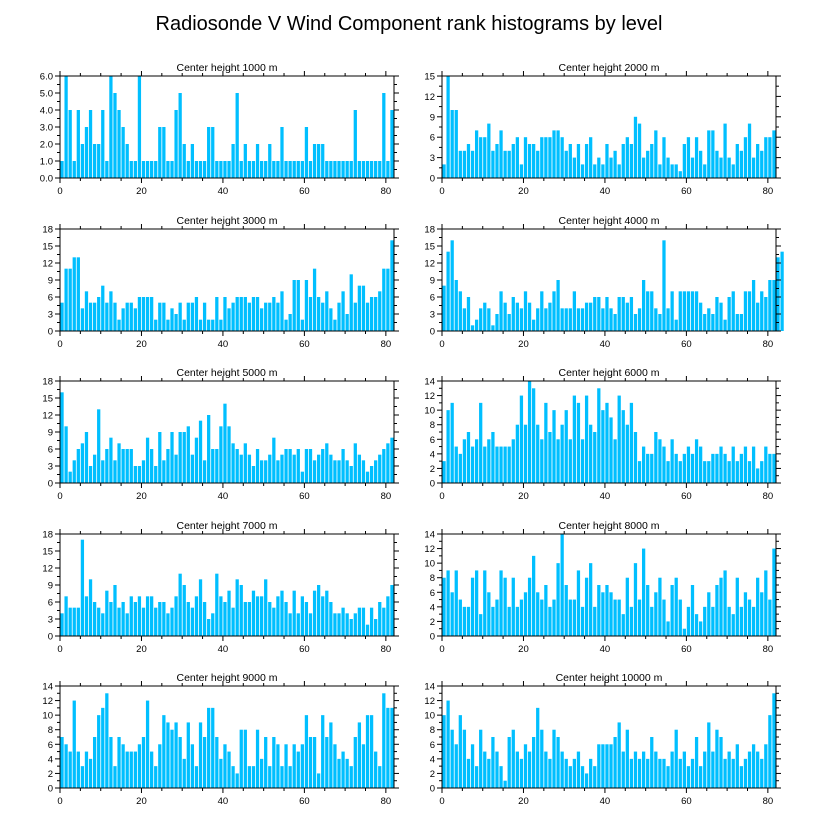  What do you see at coordinates (429, 230) in the screenshot?
I see `y-tick-label: 18` at bounding box center [429, 230].